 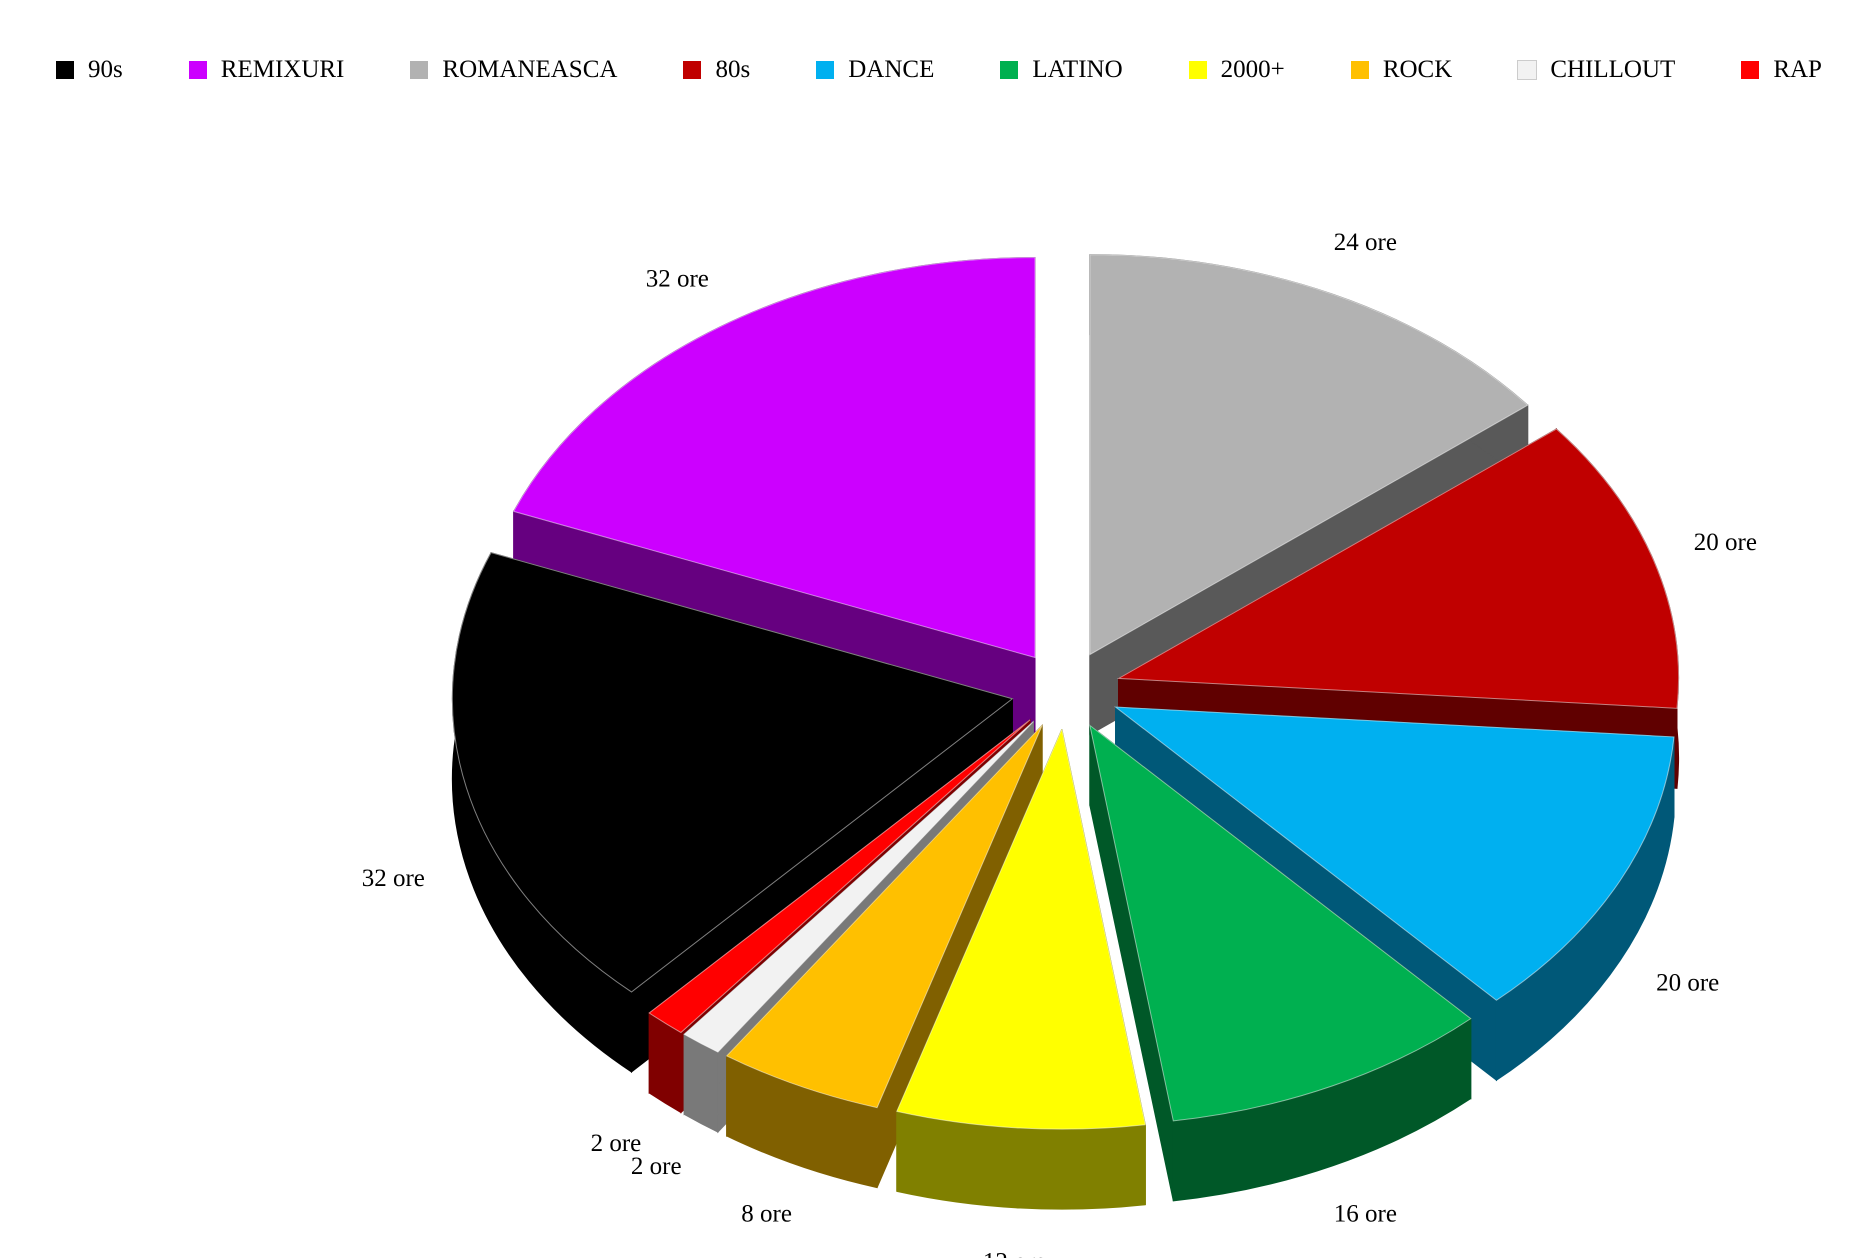 I want to click on legend-item: ROCK, so click(x=1401, y=70).